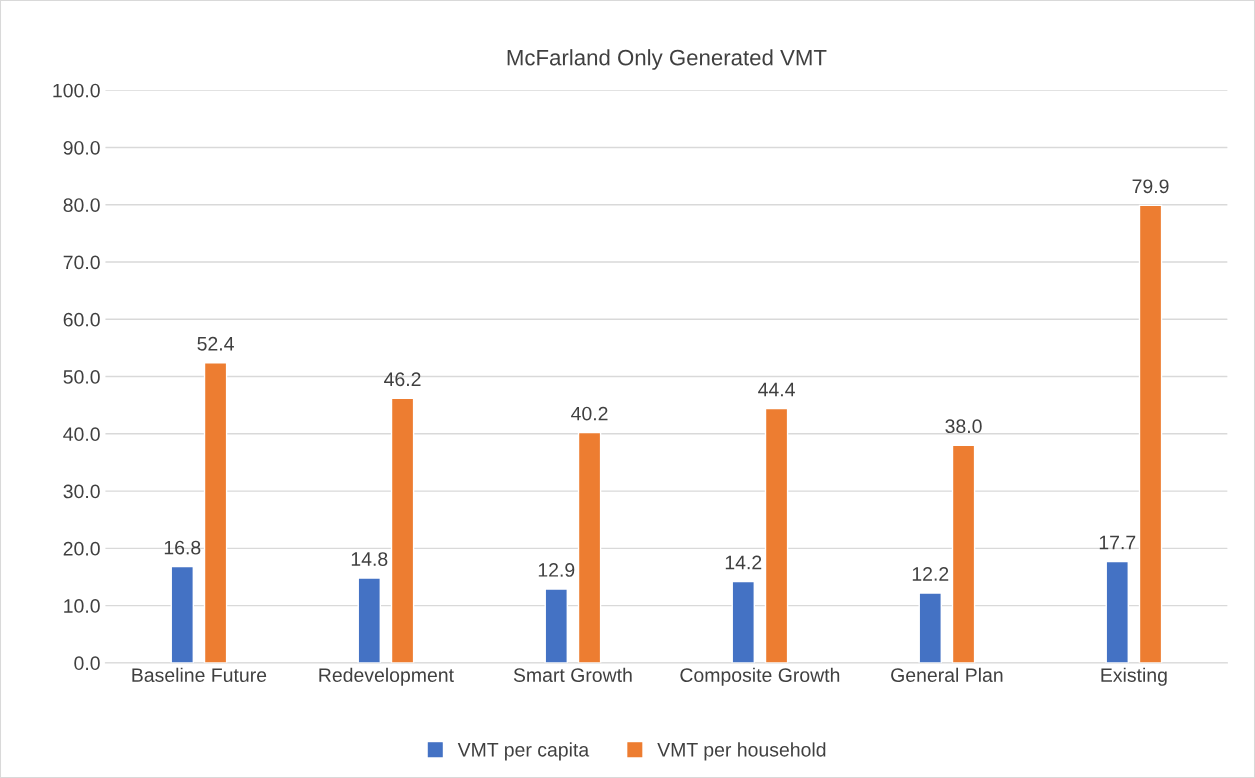 The image size is (1255, 778). I want to click on y-tick-label: 30.0, so click(81, 491).